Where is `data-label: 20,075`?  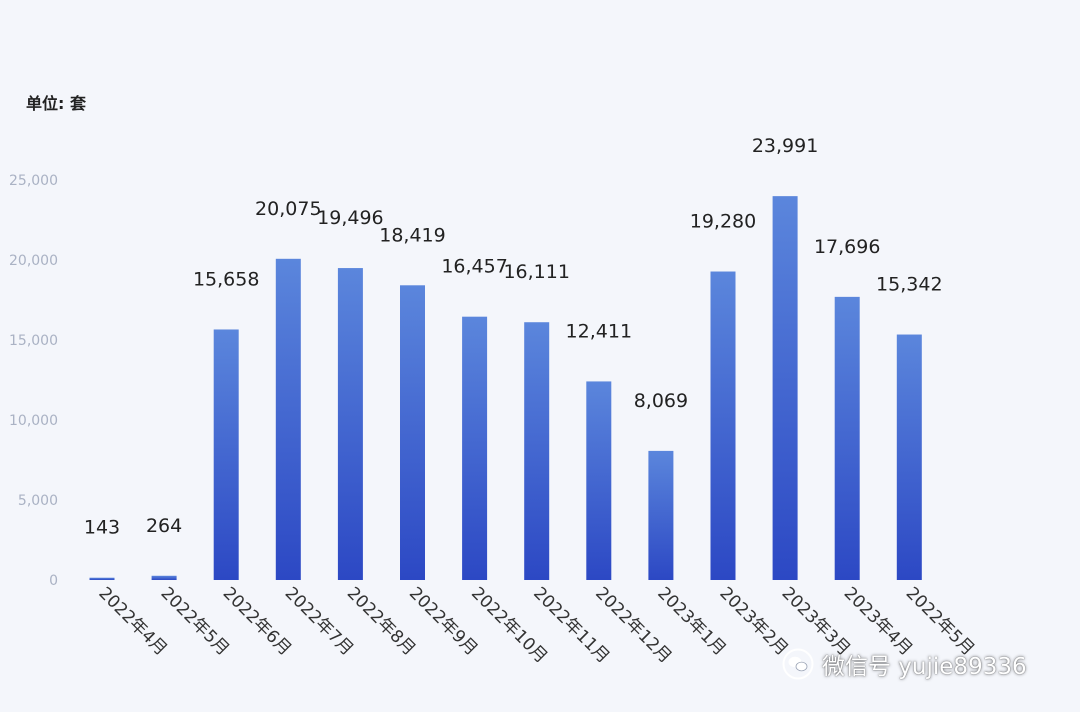
data-label: 20,075 is located at coordinates (288, 209).